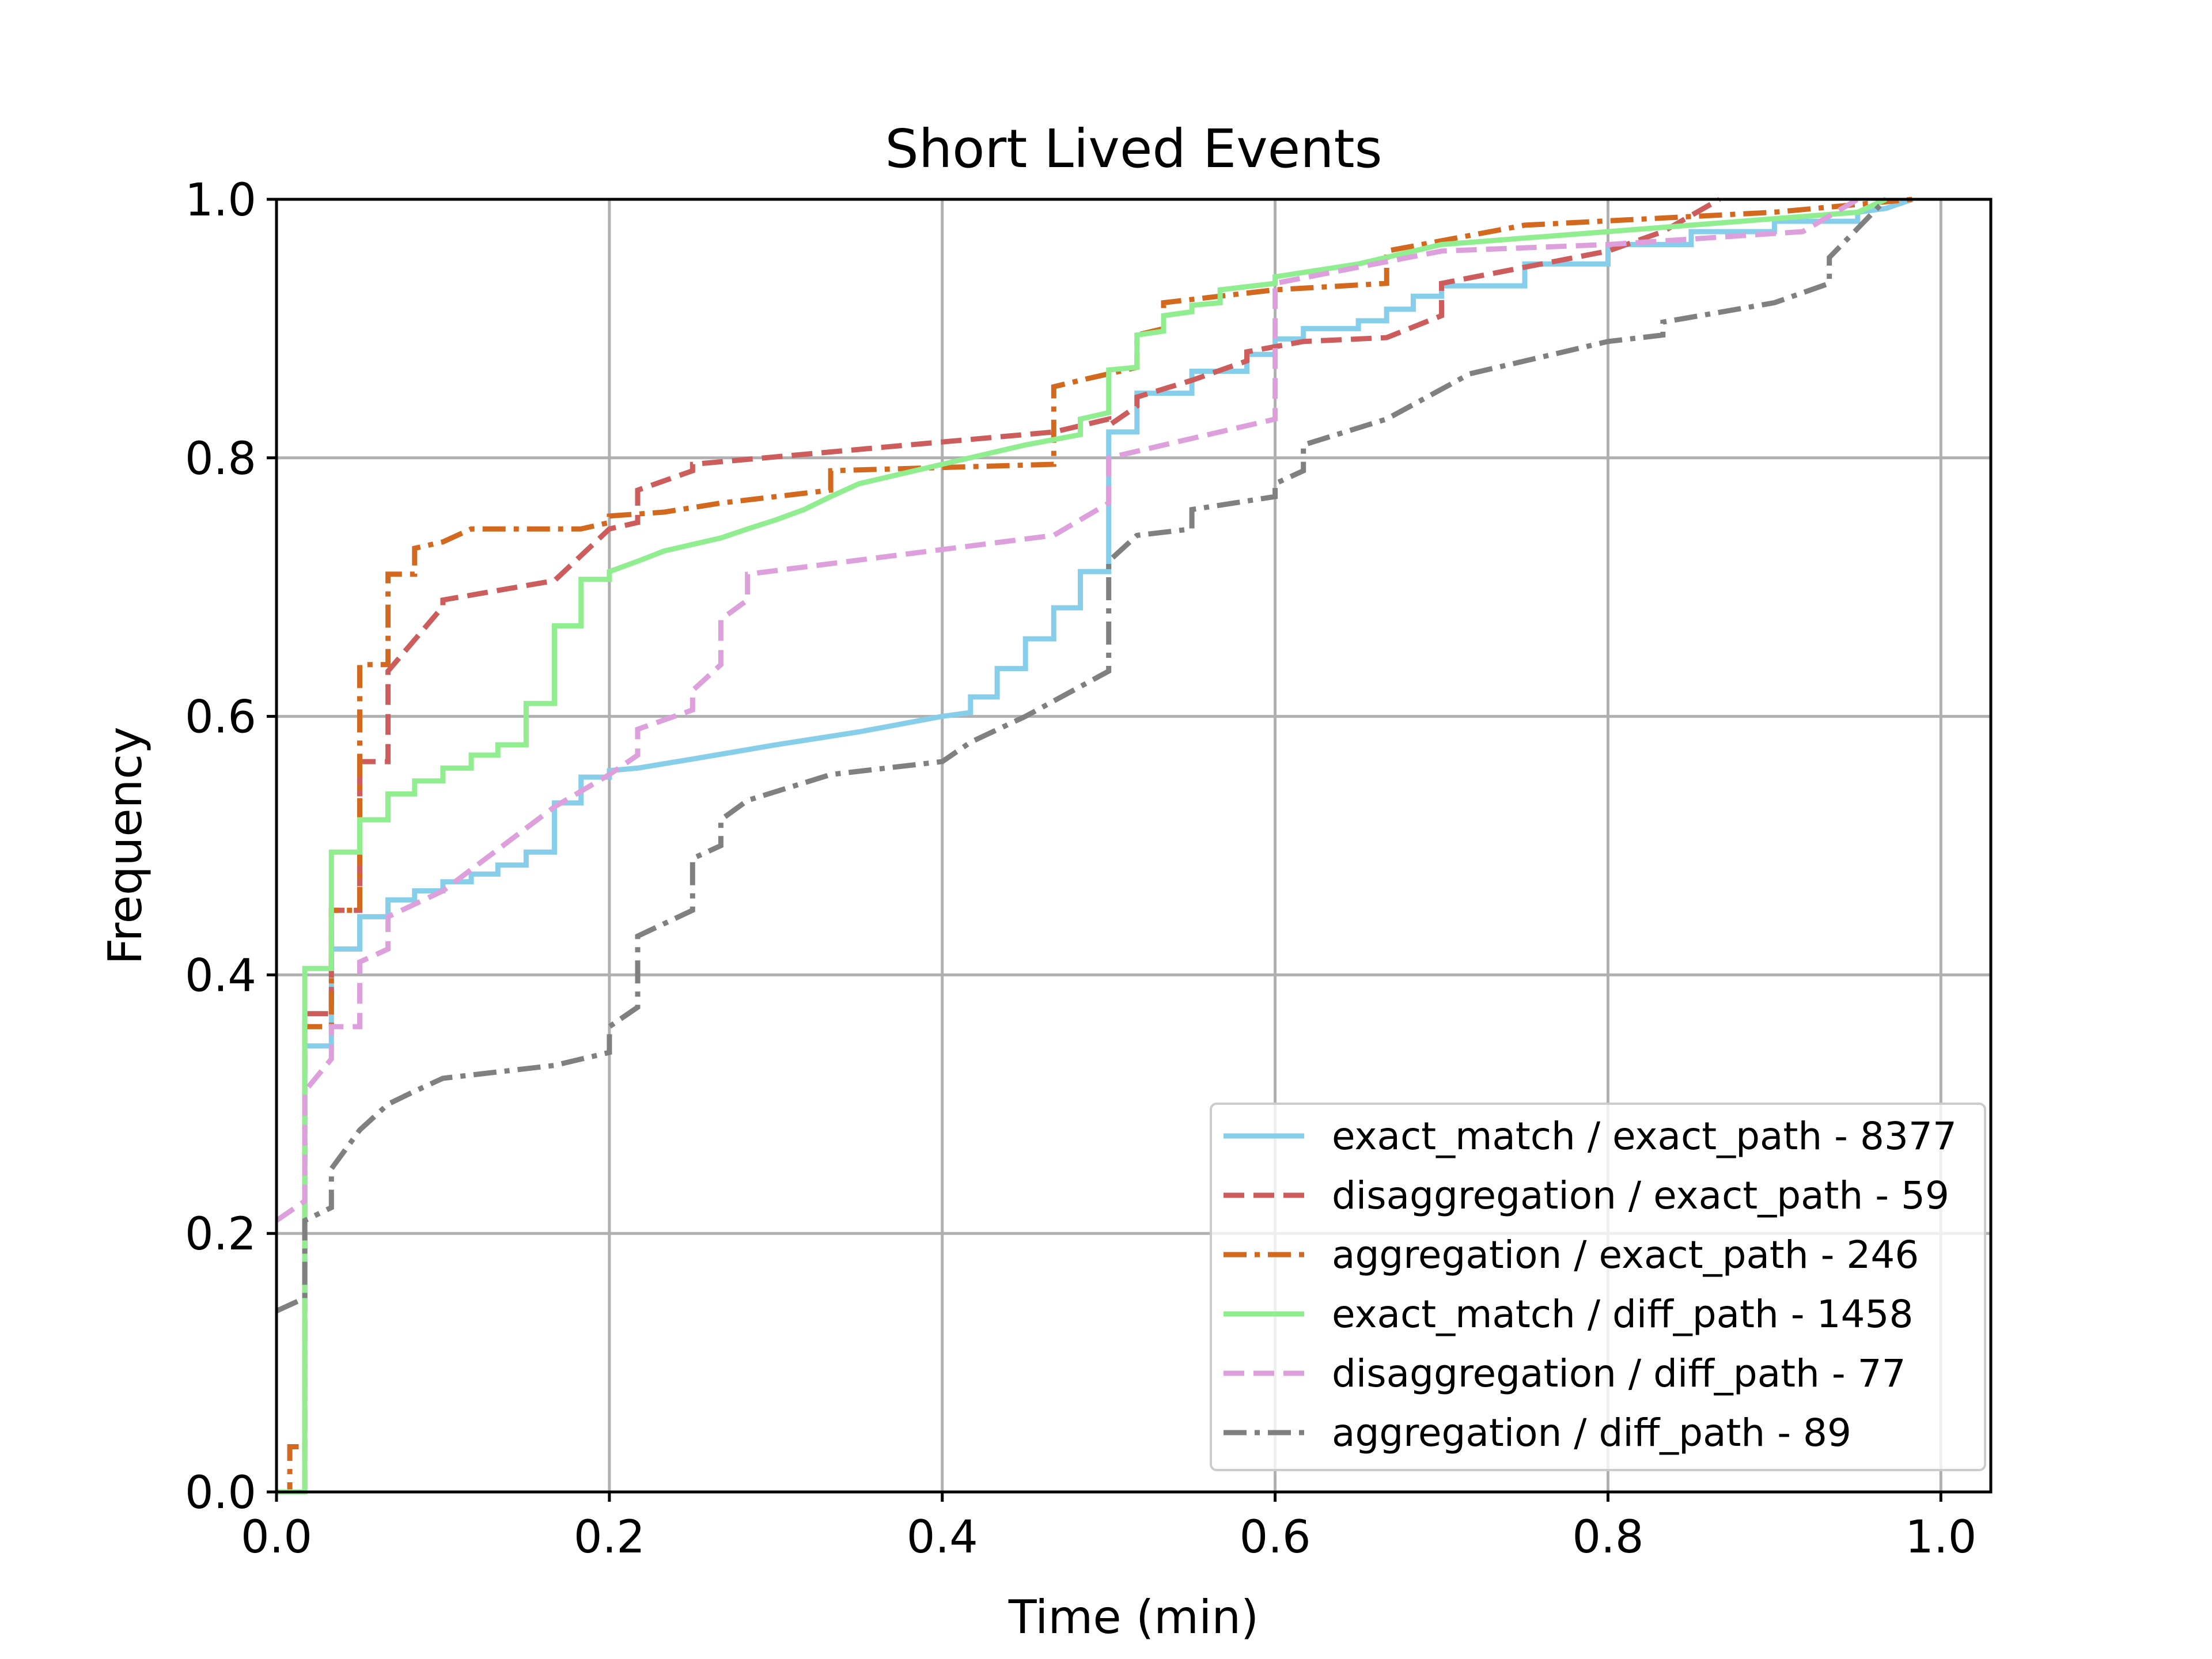 This screenshot has width=2212, height=1659. I want to click on x-axis-label: Time (min), so click(1133, 1617).